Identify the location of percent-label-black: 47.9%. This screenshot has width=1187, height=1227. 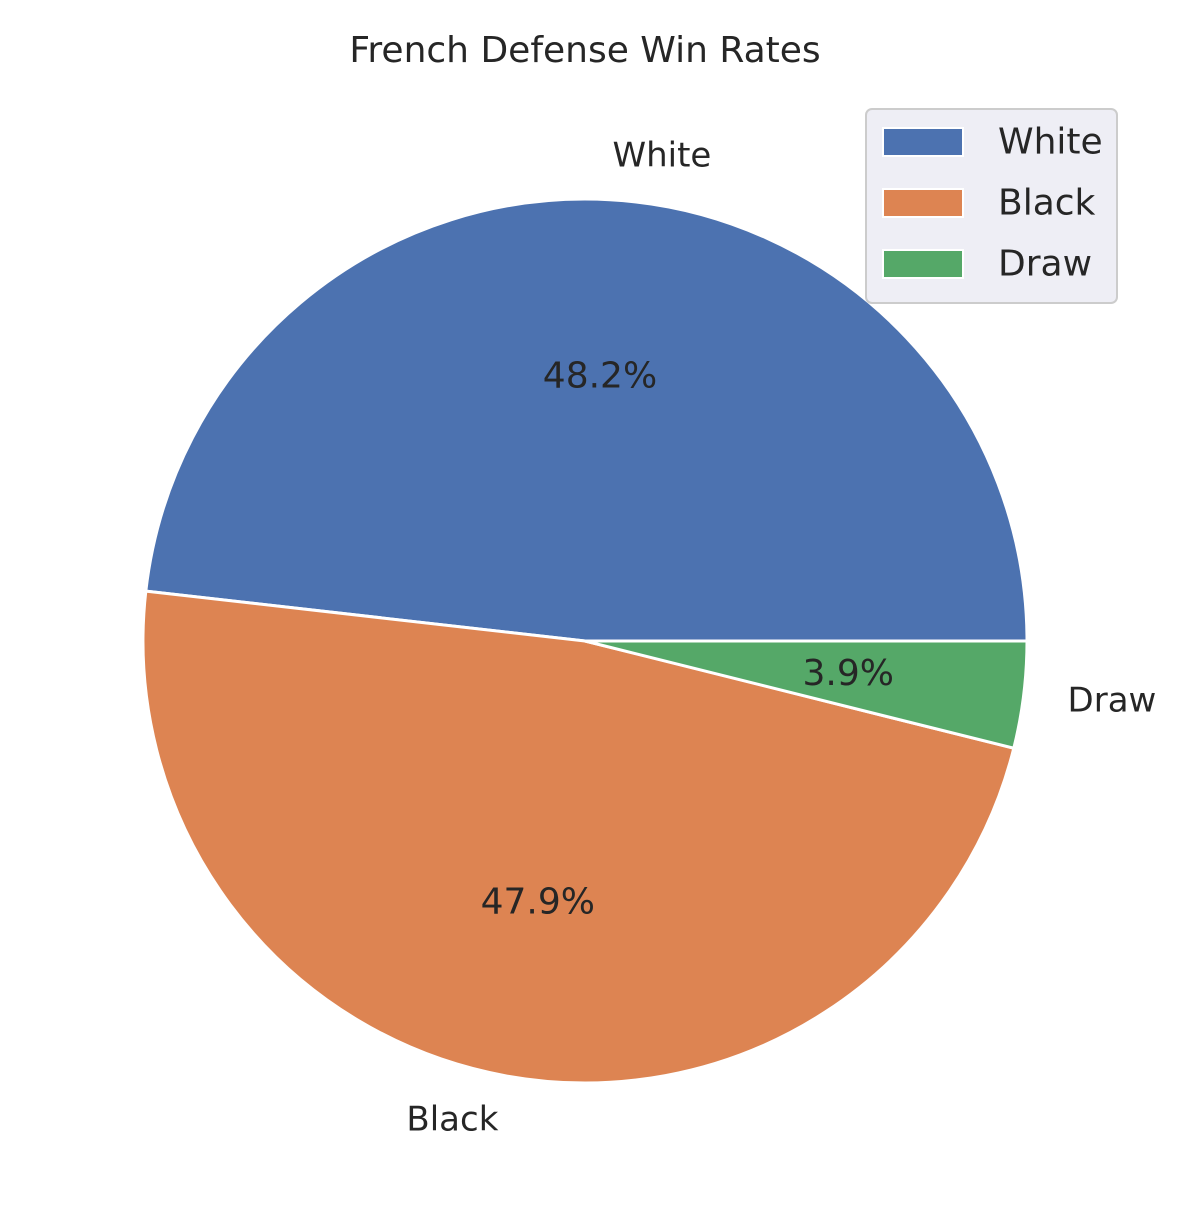
(538, 901).